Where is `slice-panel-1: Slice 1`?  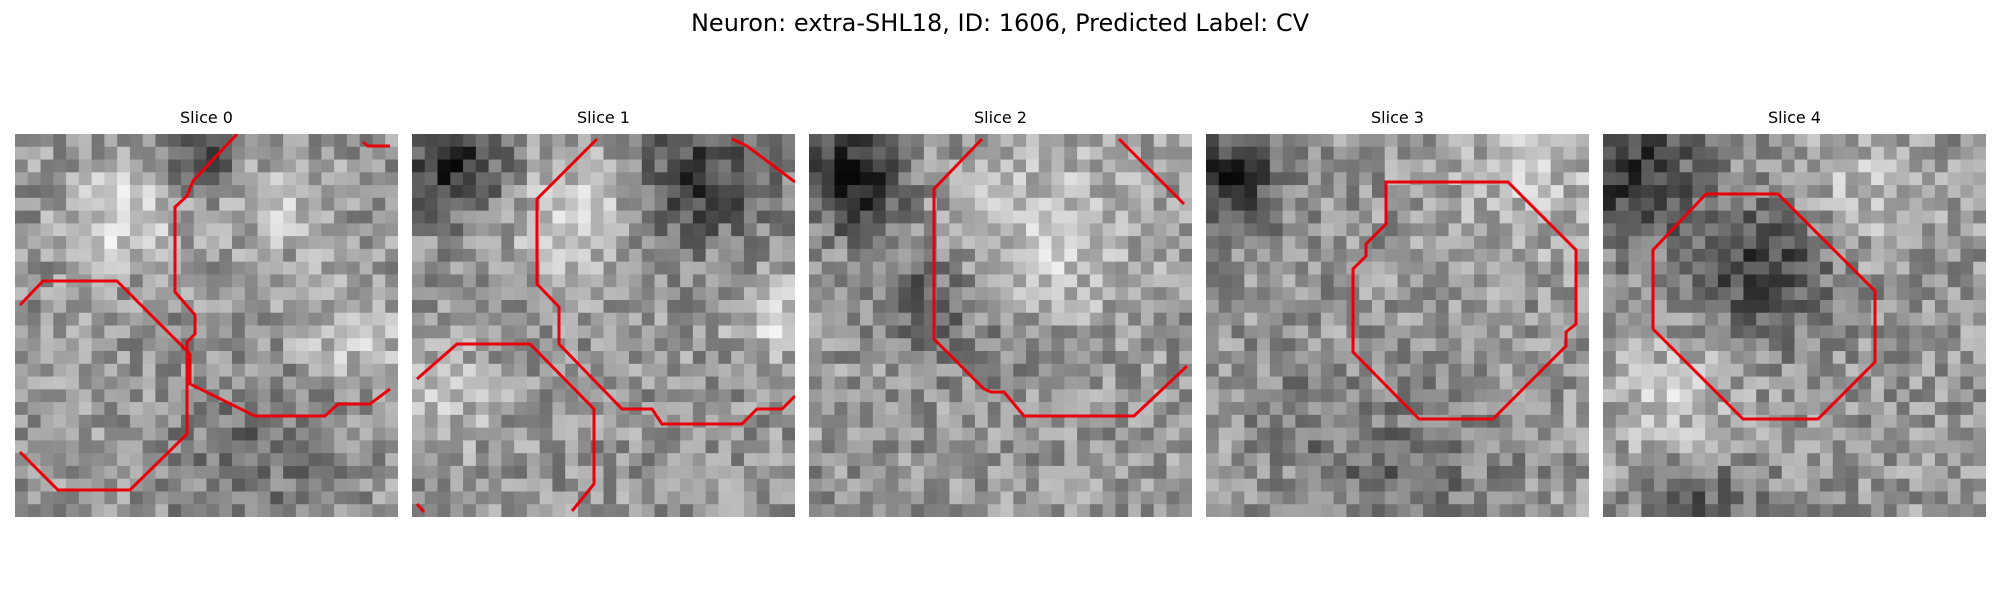
slice-panel-1: Slice 1 is located at coordinates (603, 312).